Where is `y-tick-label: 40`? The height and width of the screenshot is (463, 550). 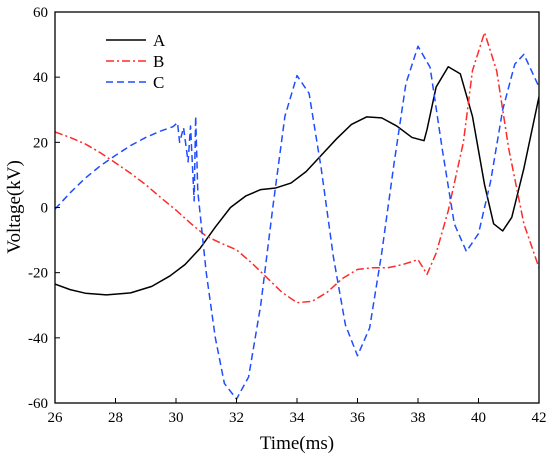 y-tick-label: 40 is located at coordinates (40, 78).